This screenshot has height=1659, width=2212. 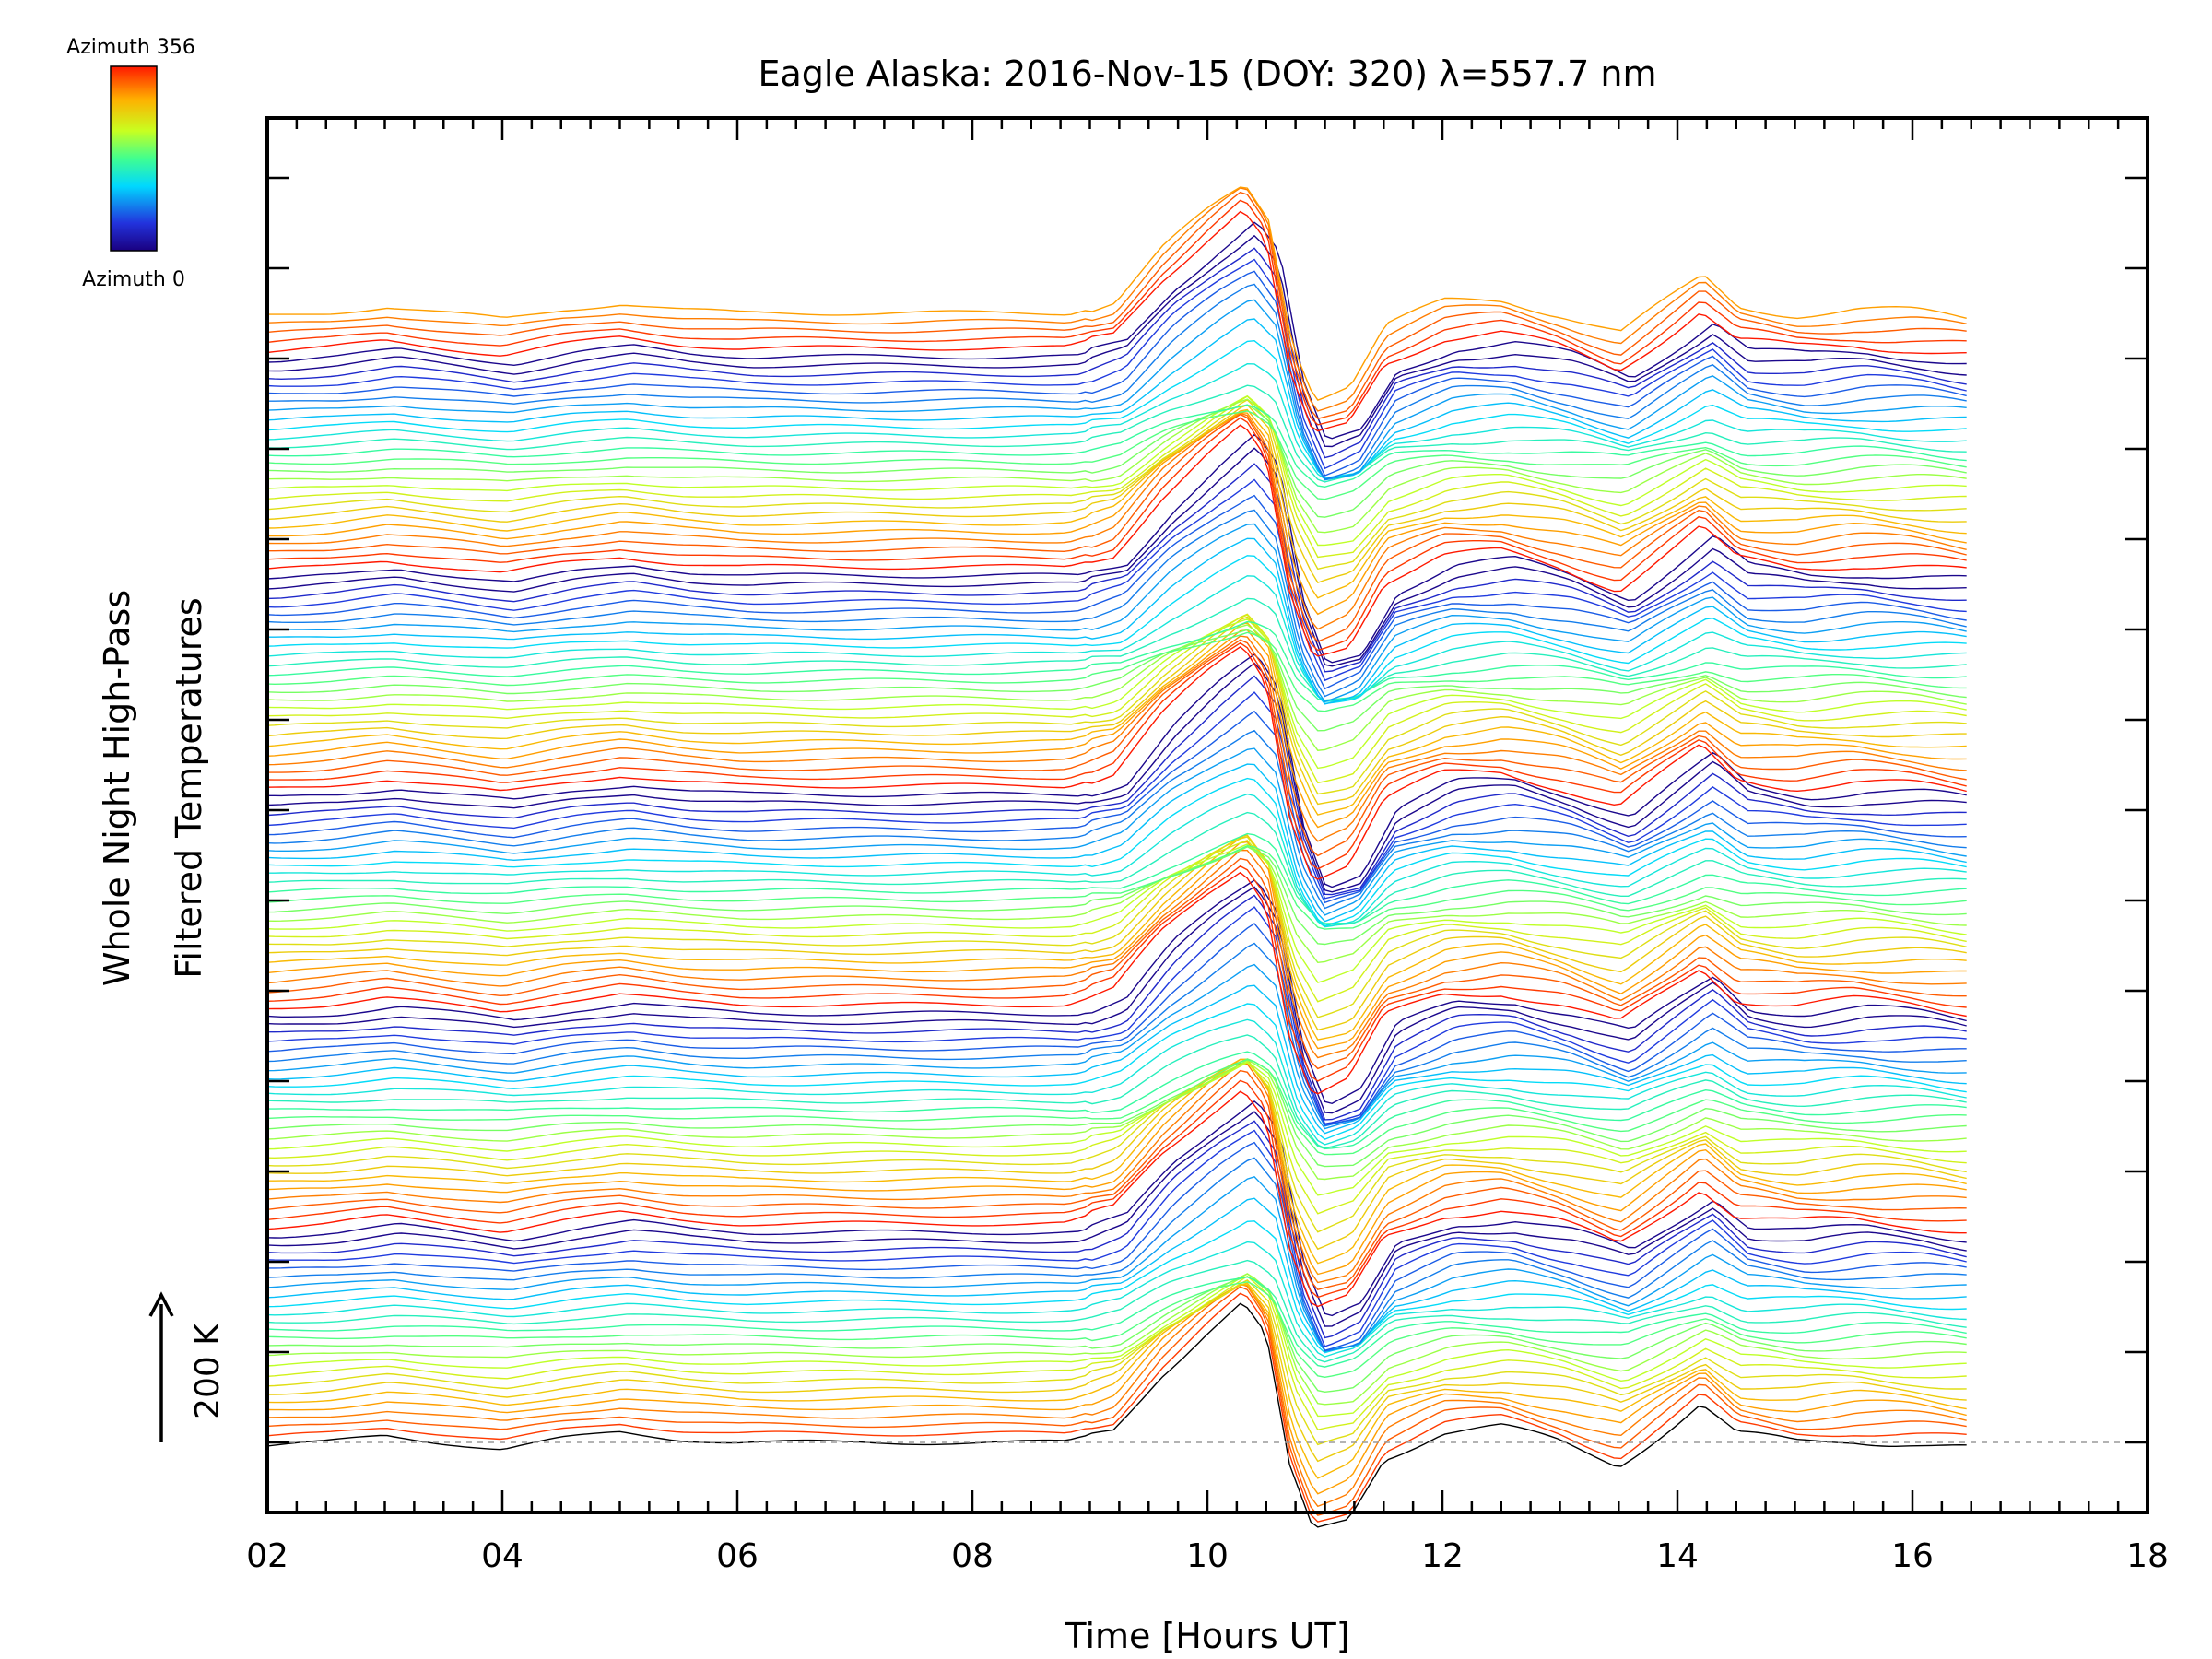 What do you see at coordinates (1912, 1556) in the screenshot?
I see `x-tick-label: 16` at bounding box center [1912, 1556].